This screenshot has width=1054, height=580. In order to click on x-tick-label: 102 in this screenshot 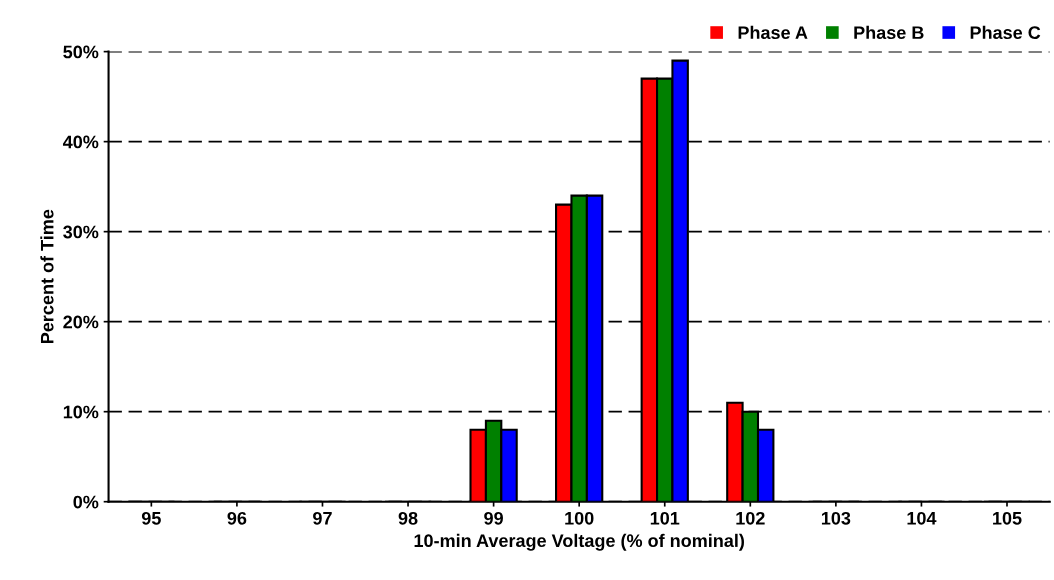, I will do `click(750, 518)`.